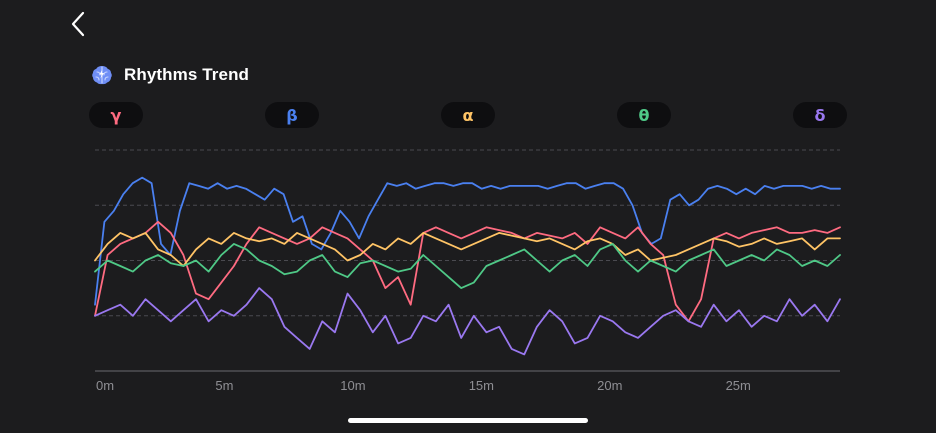 The height and width of the screenshot is (433, 936). I want to click on x-tick-label: 5m, so click(224, 385).